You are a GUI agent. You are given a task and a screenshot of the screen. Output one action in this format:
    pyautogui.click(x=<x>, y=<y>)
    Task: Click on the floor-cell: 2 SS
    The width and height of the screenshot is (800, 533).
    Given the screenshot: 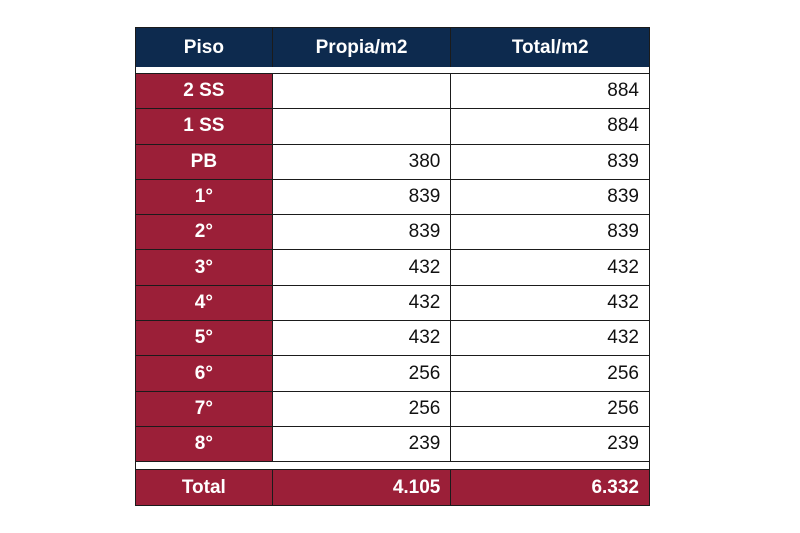 What is the action you would take?
    pyautogui.click(x=204, y=92)
    